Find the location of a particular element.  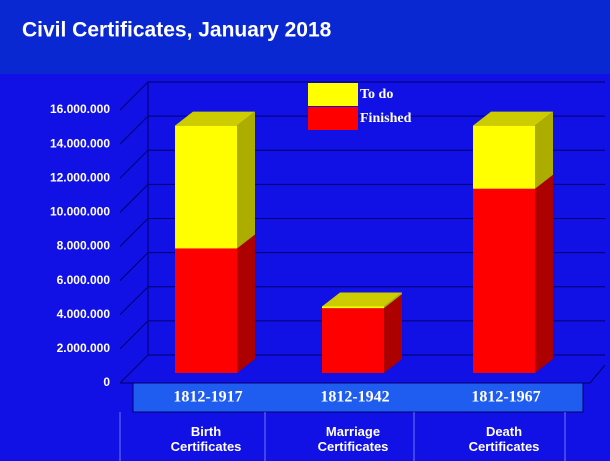

period-label: 1812-1967 is located at coordinates (505, 397).